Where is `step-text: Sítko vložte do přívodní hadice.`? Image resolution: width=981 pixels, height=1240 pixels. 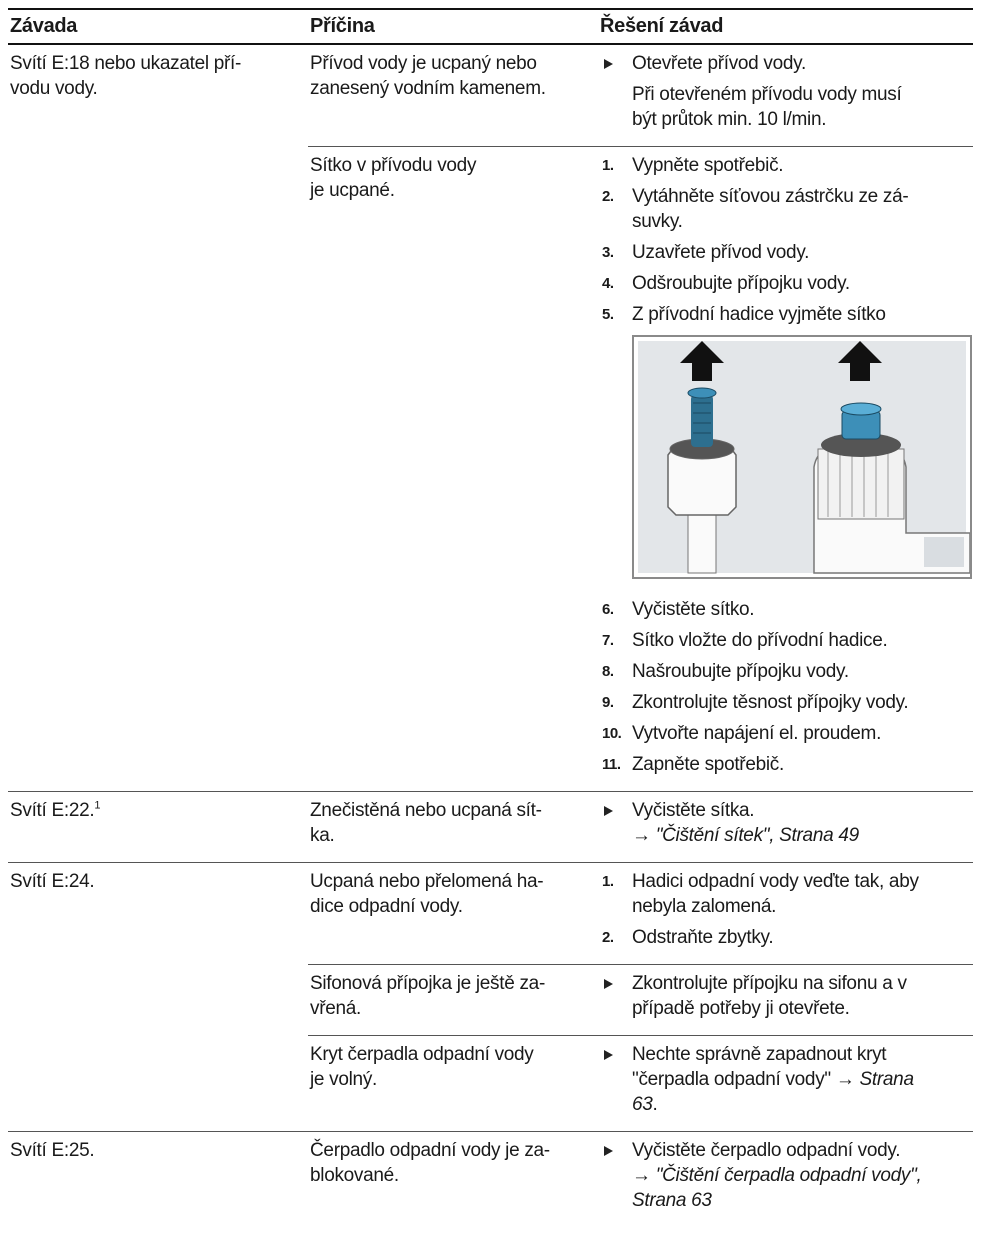
step-text: Sítko vložte do přívodní hadice. is located at coordinates (760, 640).